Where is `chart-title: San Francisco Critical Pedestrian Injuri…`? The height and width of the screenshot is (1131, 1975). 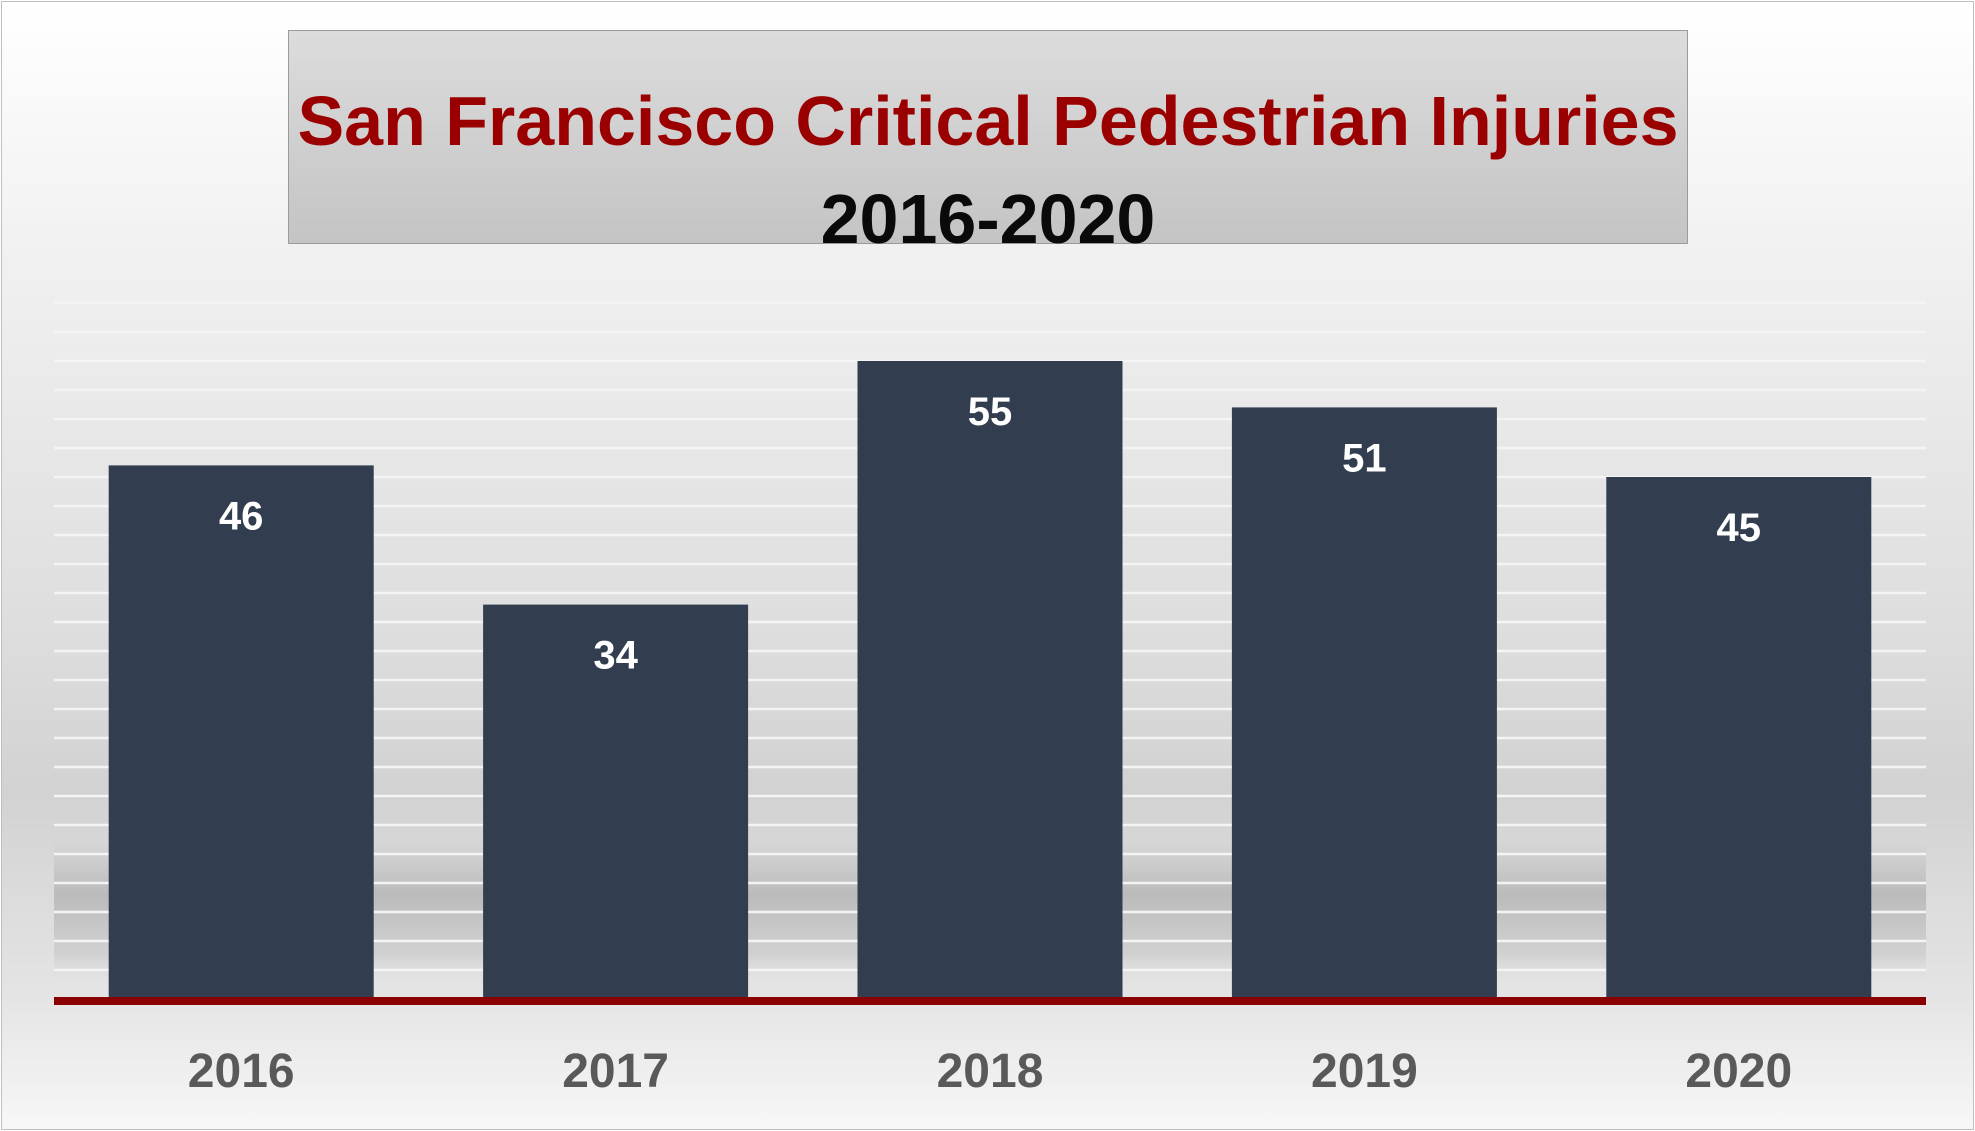
chart-title: San Francisco Critical Pedestrian Injuri… is located at coordinates (988, 121).